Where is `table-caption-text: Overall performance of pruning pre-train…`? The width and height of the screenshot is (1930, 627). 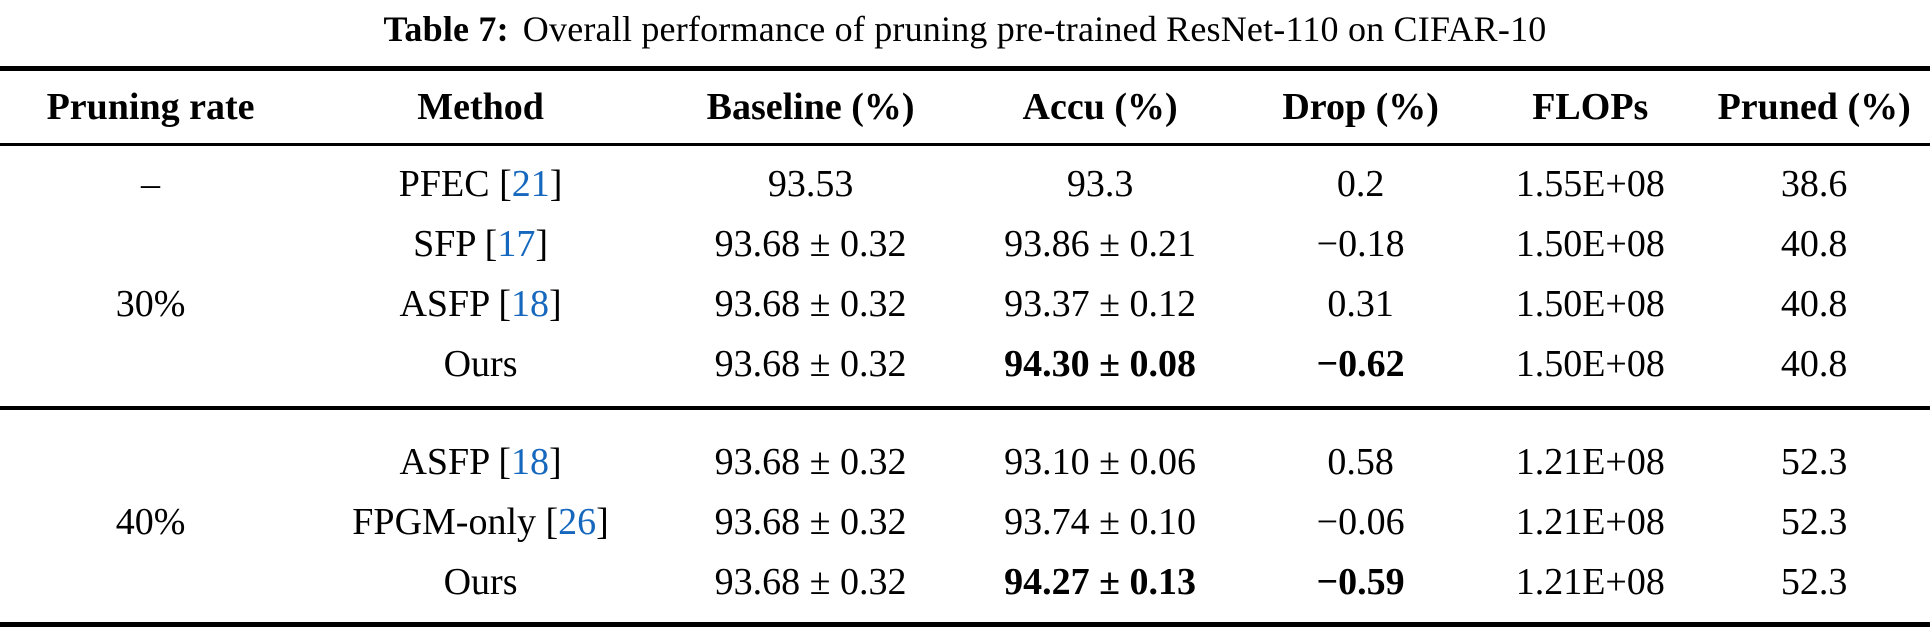
table-caption-text: Overall performance of pruning pre-train… is located at coordinates (1034, 29).